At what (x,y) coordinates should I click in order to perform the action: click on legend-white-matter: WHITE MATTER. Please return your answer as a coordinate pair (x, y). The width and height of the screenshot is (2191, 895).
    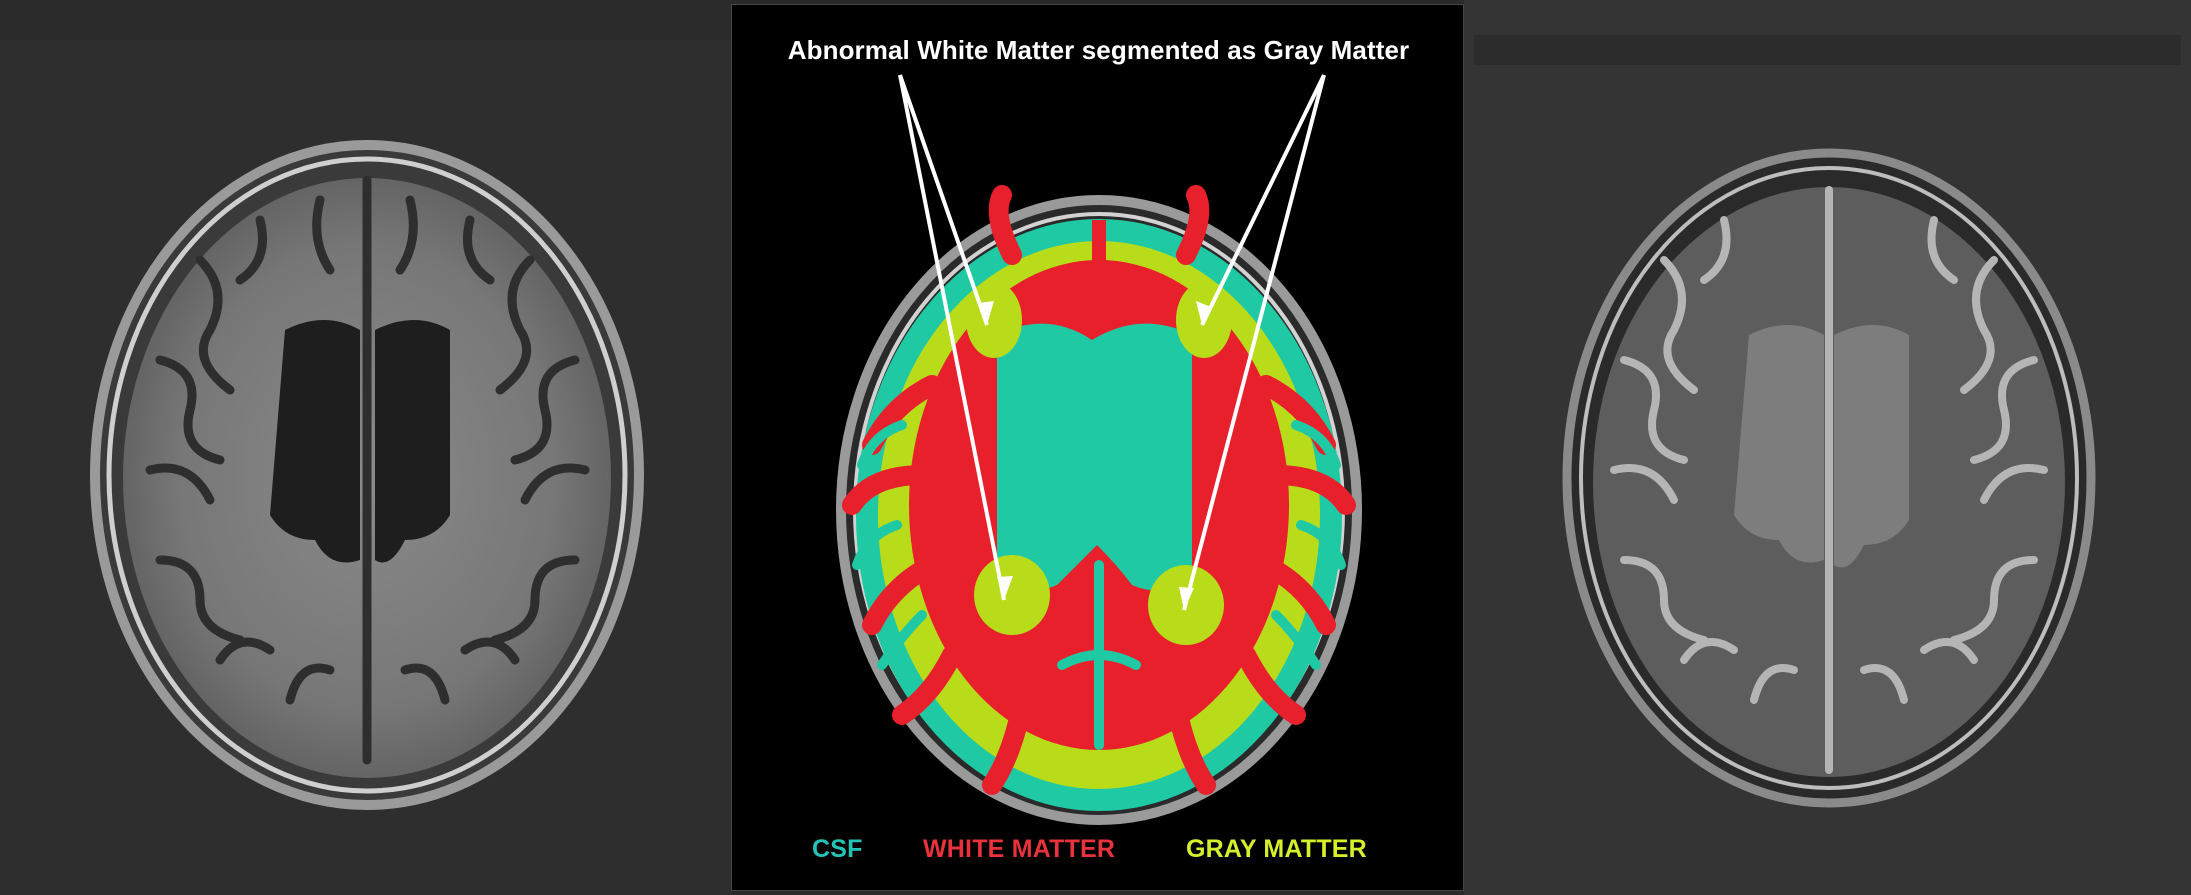
    Looking at the image, I should click on (1019, 849).